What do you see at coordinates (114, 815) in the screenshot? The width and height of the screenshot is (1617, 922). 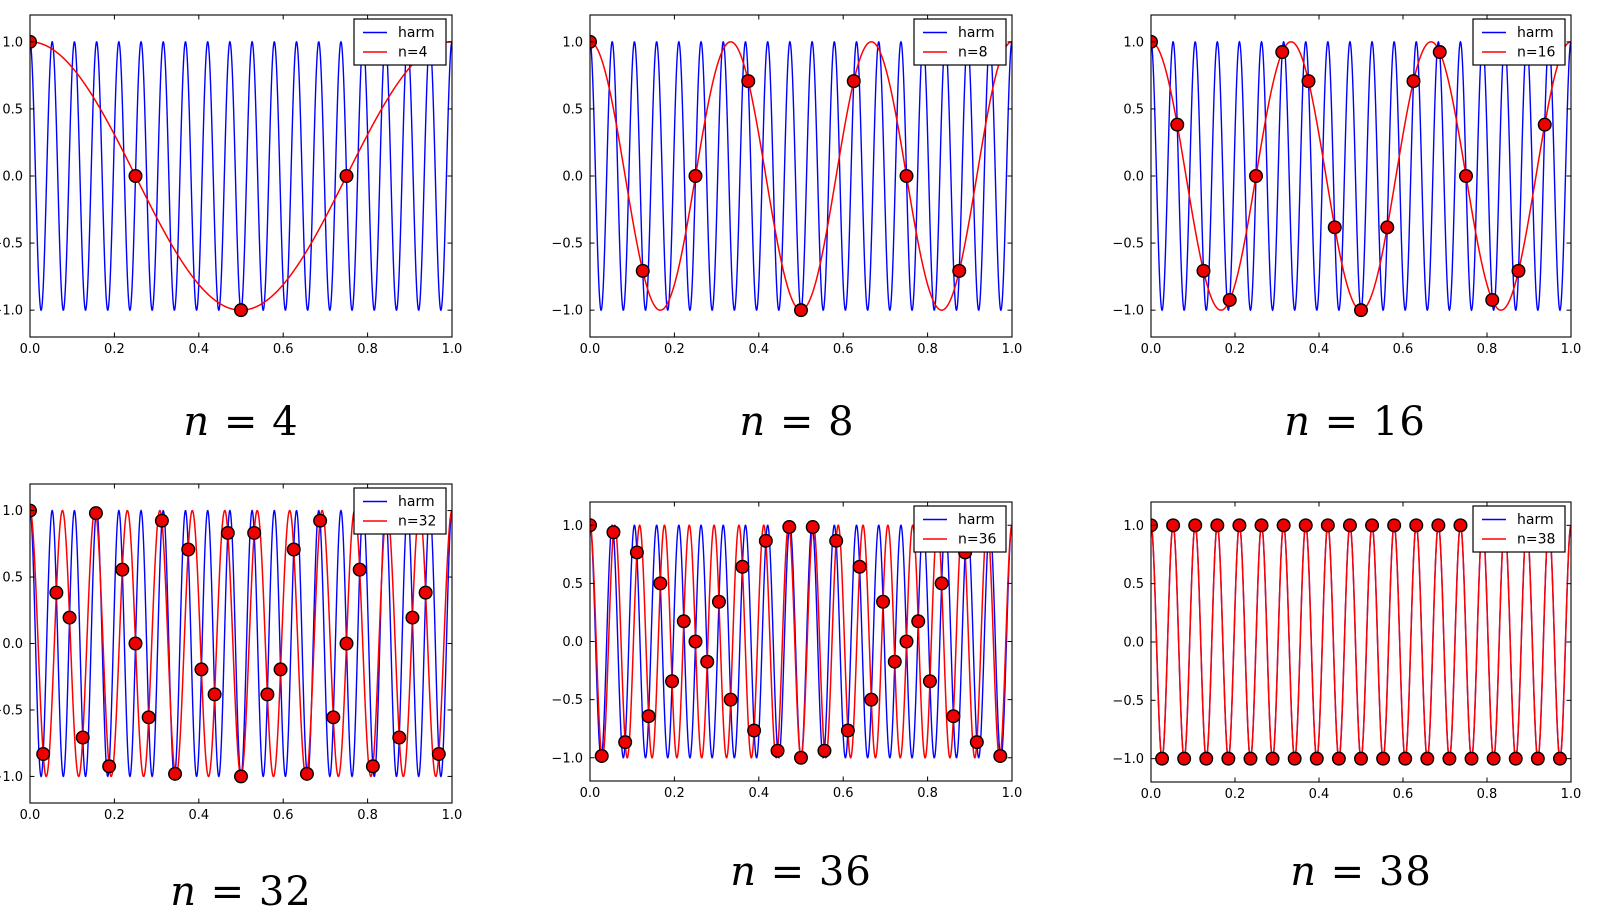 I see `x-tick-label: 0.2` at bounding box center [114, 815].